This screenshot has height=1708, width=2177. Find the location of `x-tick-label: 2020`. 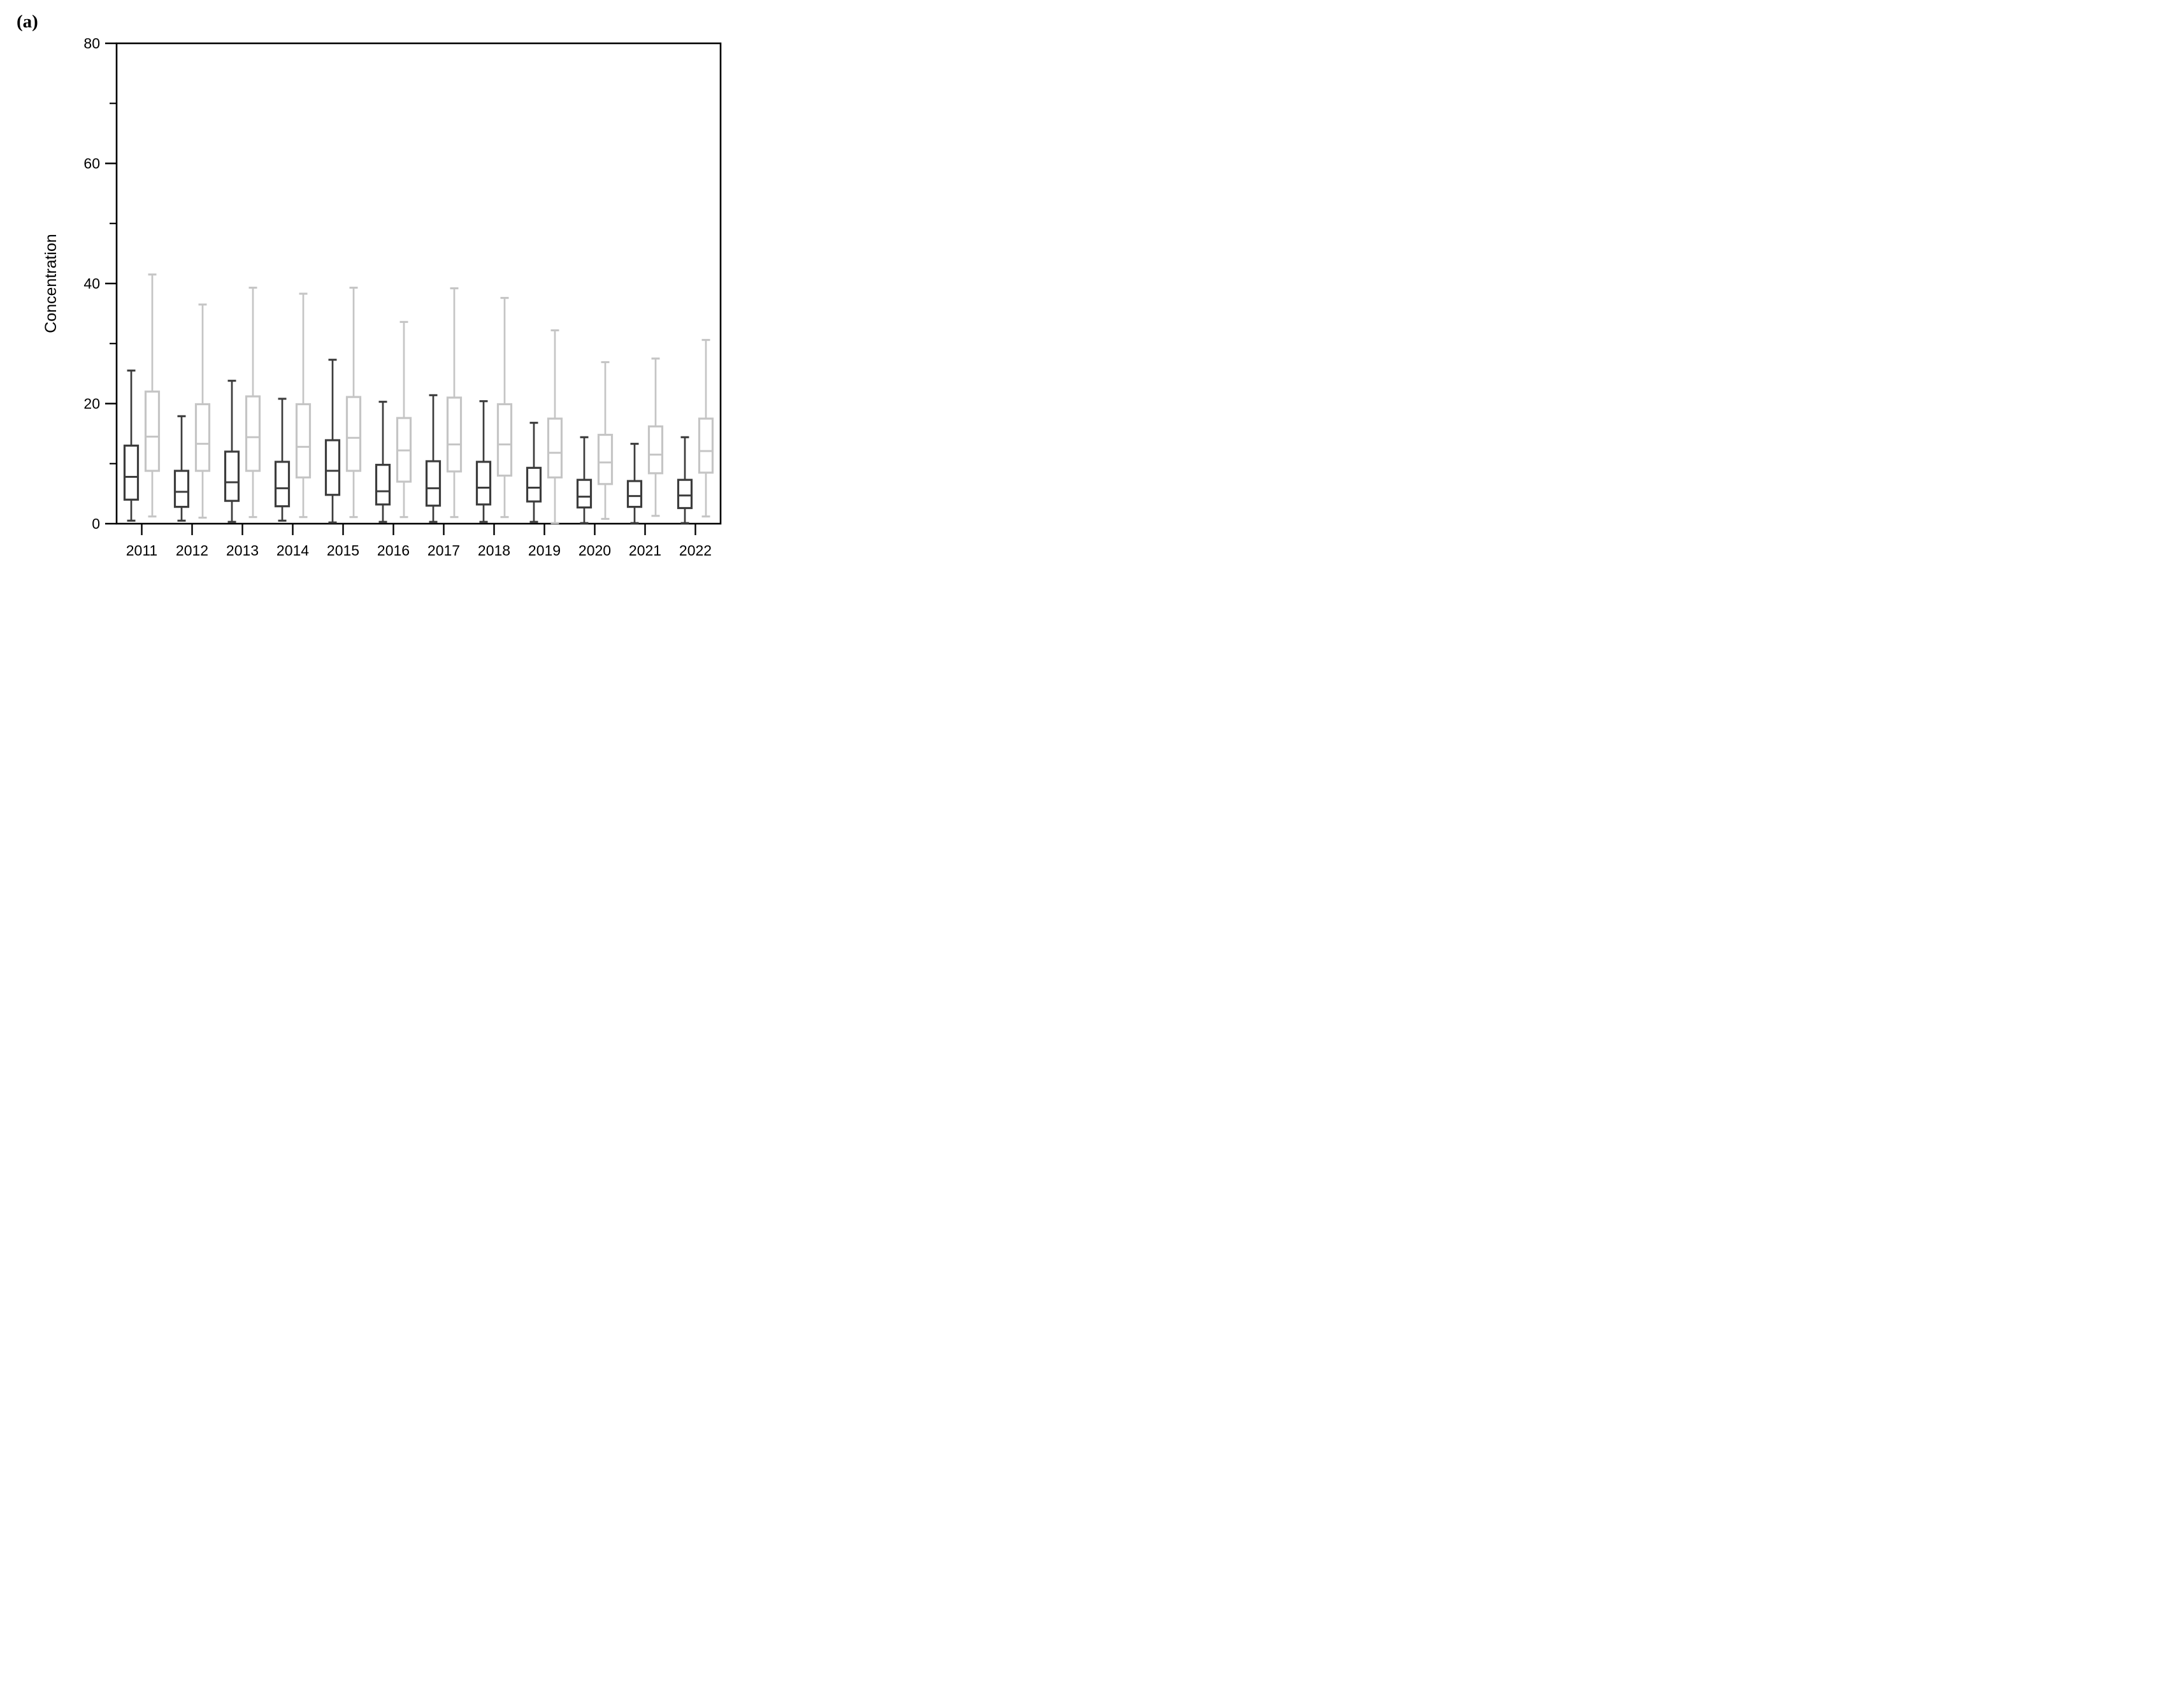

x-tick-label: 2020 is located at coordinates (594, 550).